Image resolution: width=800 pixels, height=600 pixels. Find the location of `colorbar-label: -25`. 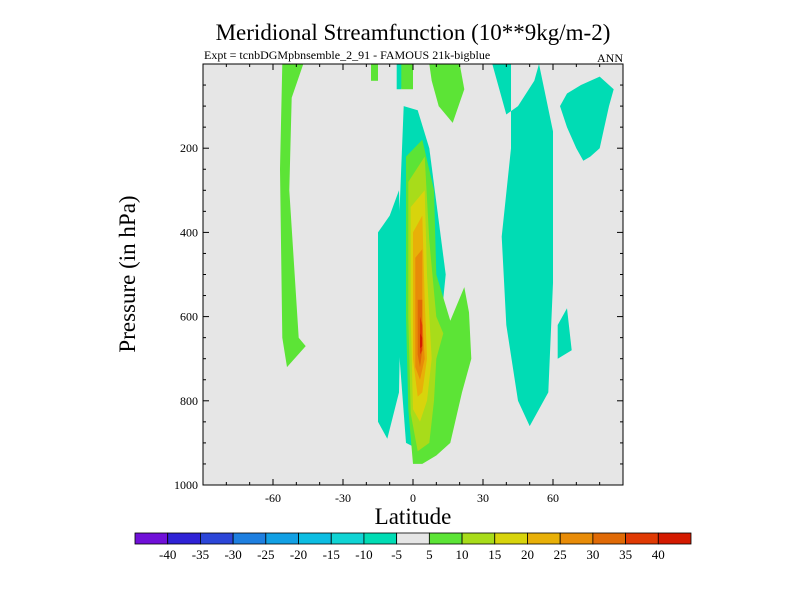

colorbar-label: -25 is located at coordinates (265, 554).